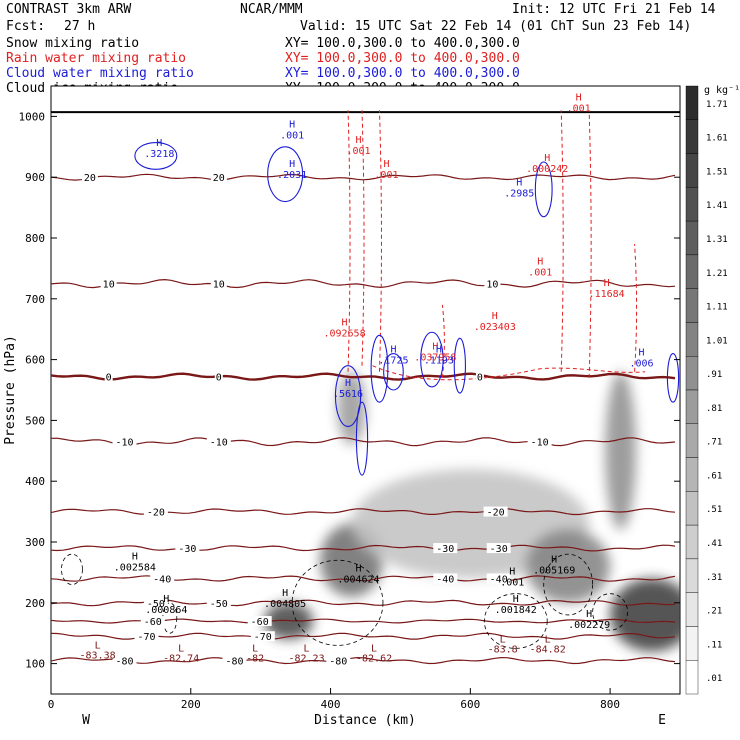  Describe the element at coordinates (35, 481) in the screenshot. I see `y-tick-label: 400` at that location.